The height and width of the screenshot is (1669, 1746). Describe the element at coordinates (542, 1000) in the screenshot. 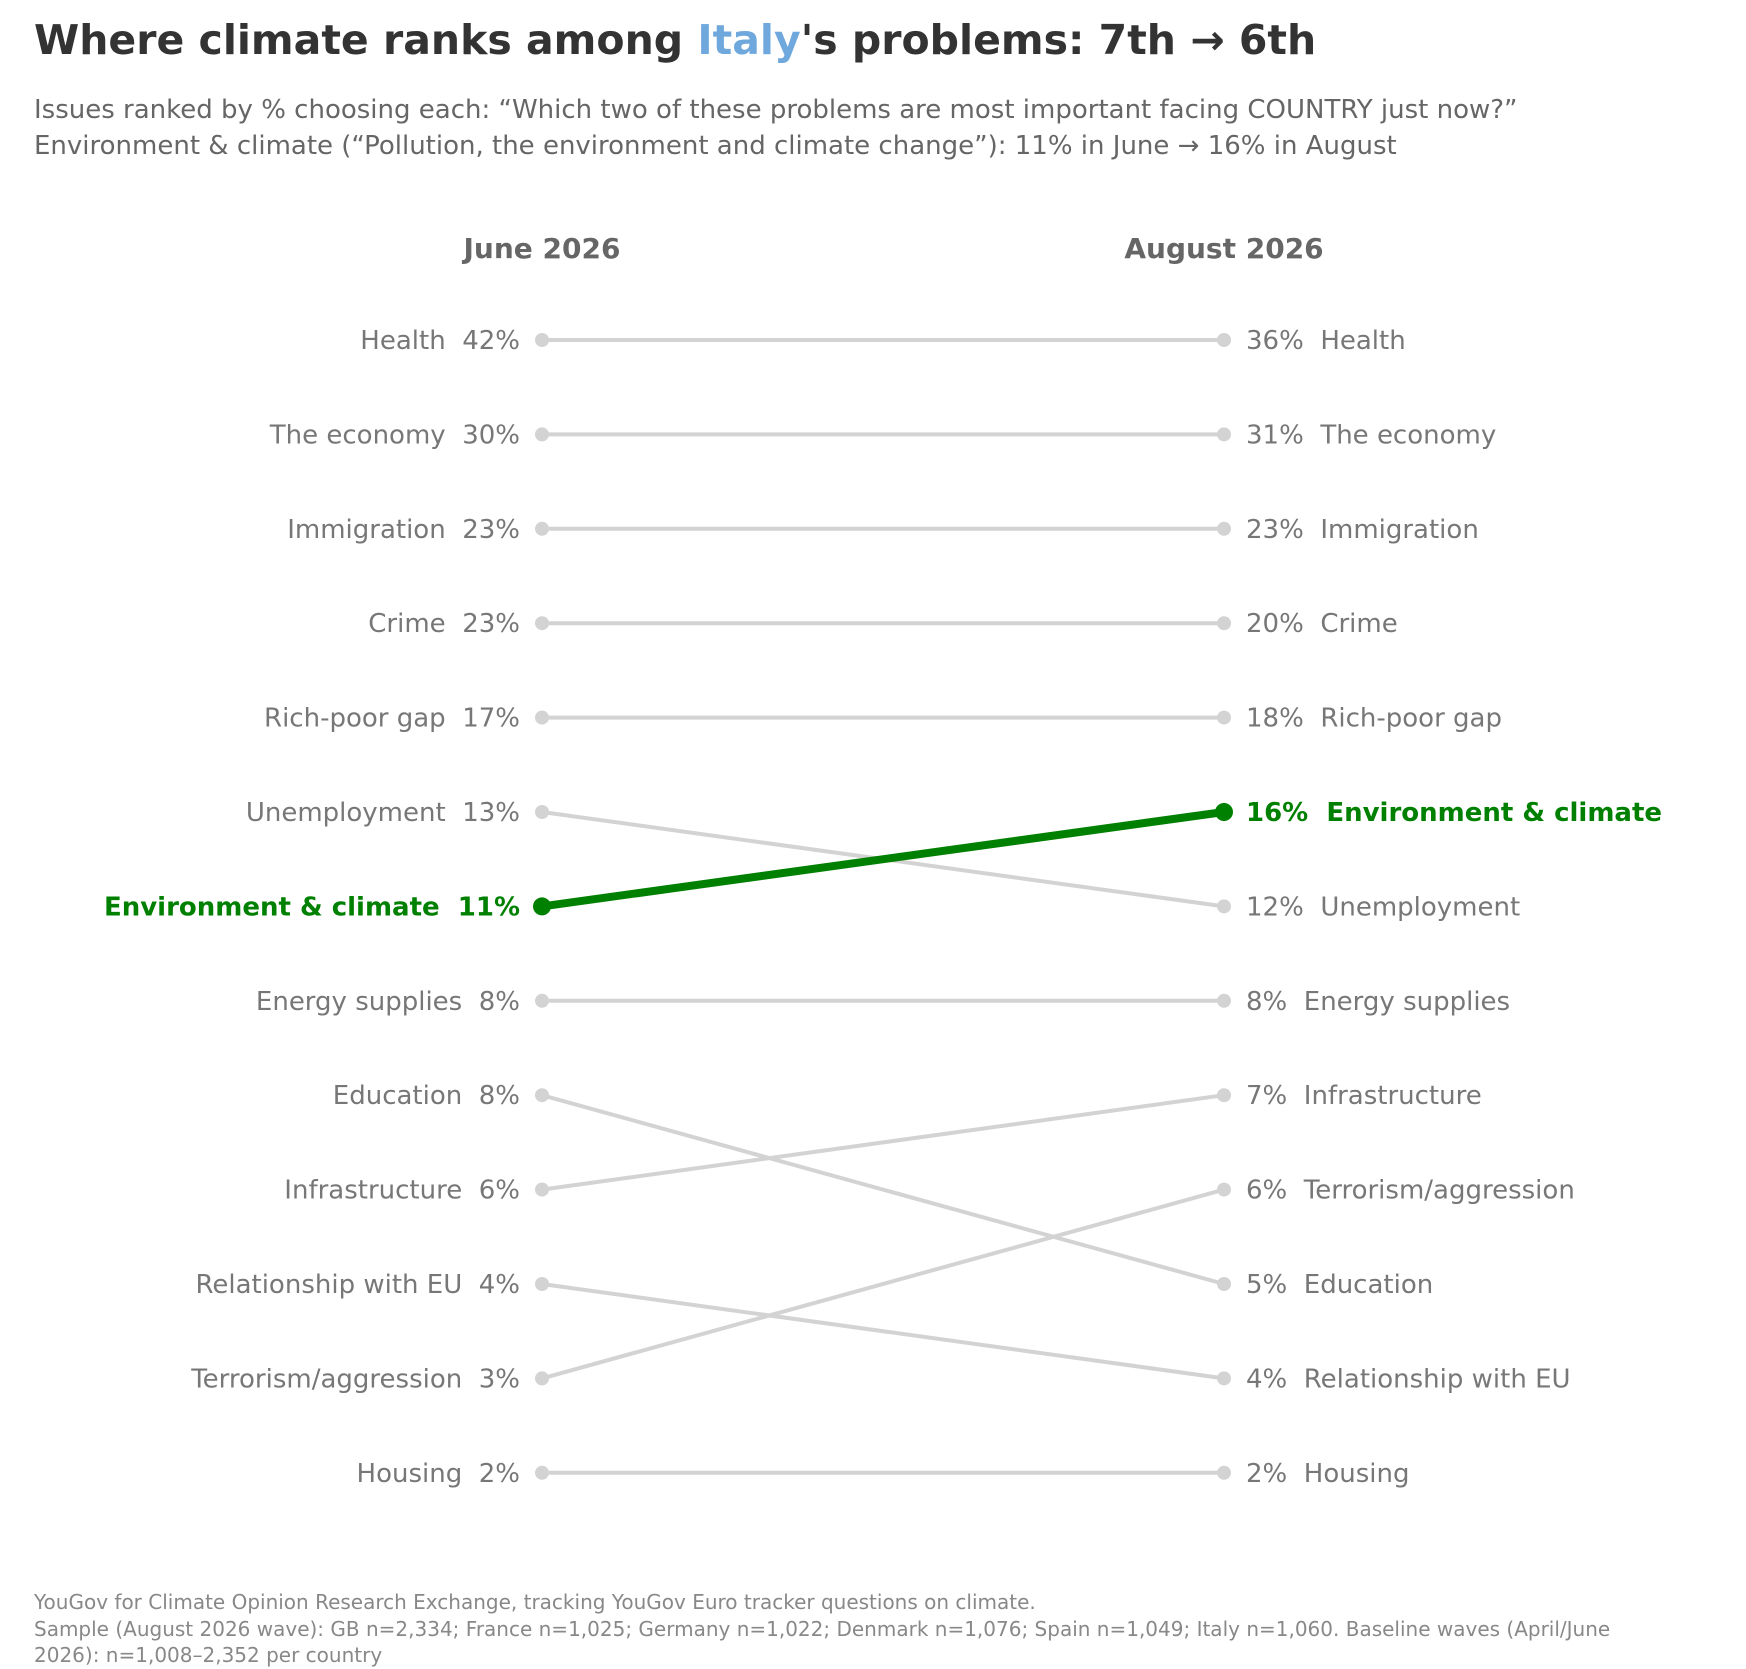

I see `dot-left-energy-supplies` at that location.